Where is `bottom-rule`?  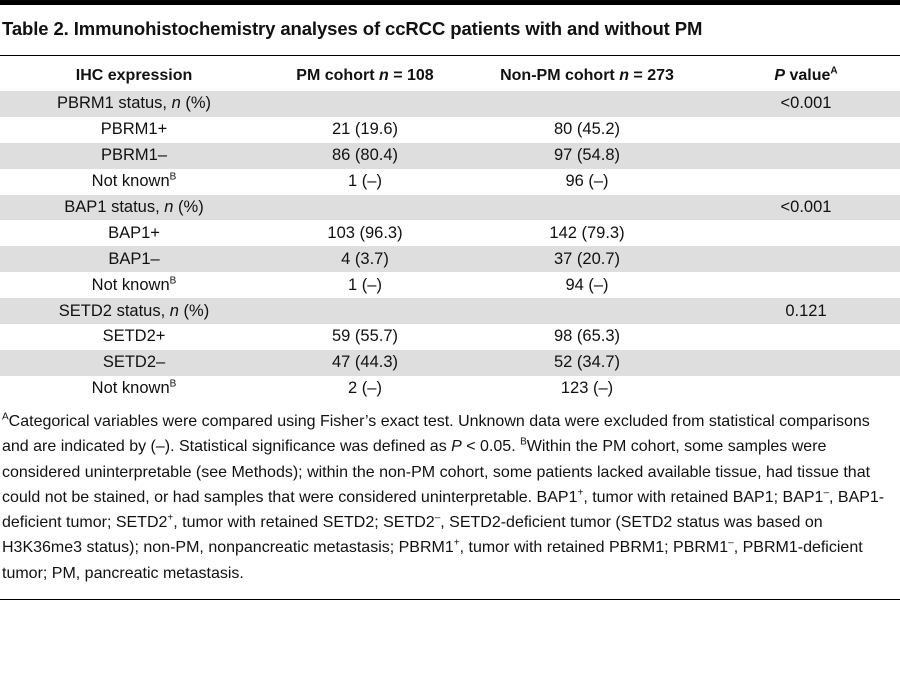 bottom-rule is located at coordinates (450, 599).